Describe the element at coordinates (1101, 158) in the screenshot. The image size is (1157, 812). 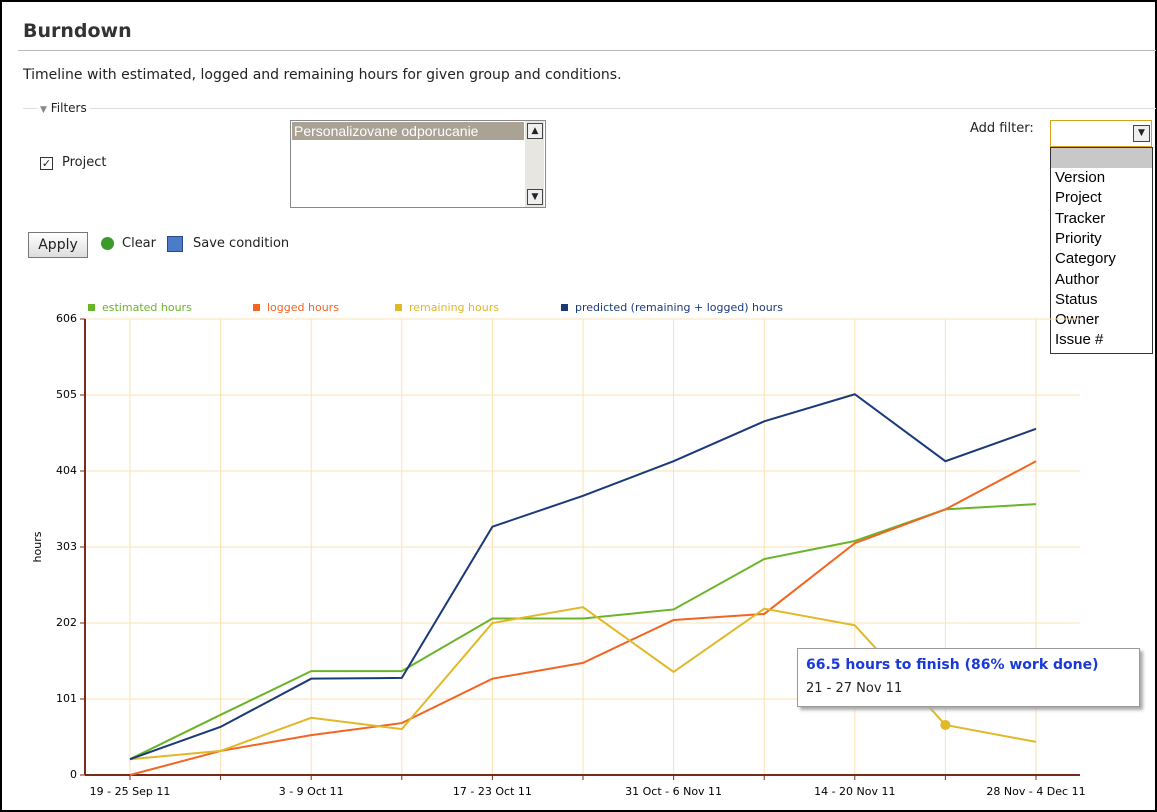
I see `blank-option` at that location.